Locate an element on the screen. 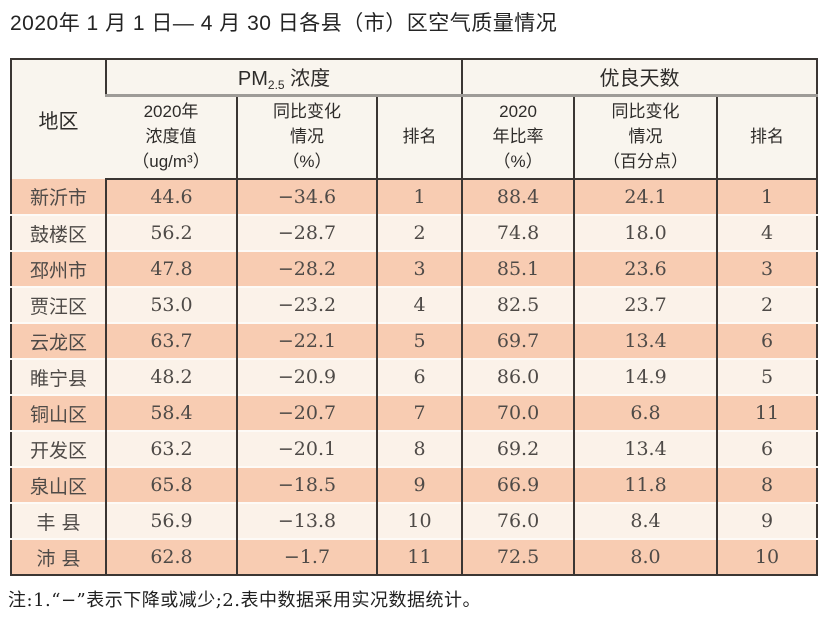 The height and width of the screenshot is (620, 825). pm-value-cell: 58.4 is located at coordinates (171, 412).